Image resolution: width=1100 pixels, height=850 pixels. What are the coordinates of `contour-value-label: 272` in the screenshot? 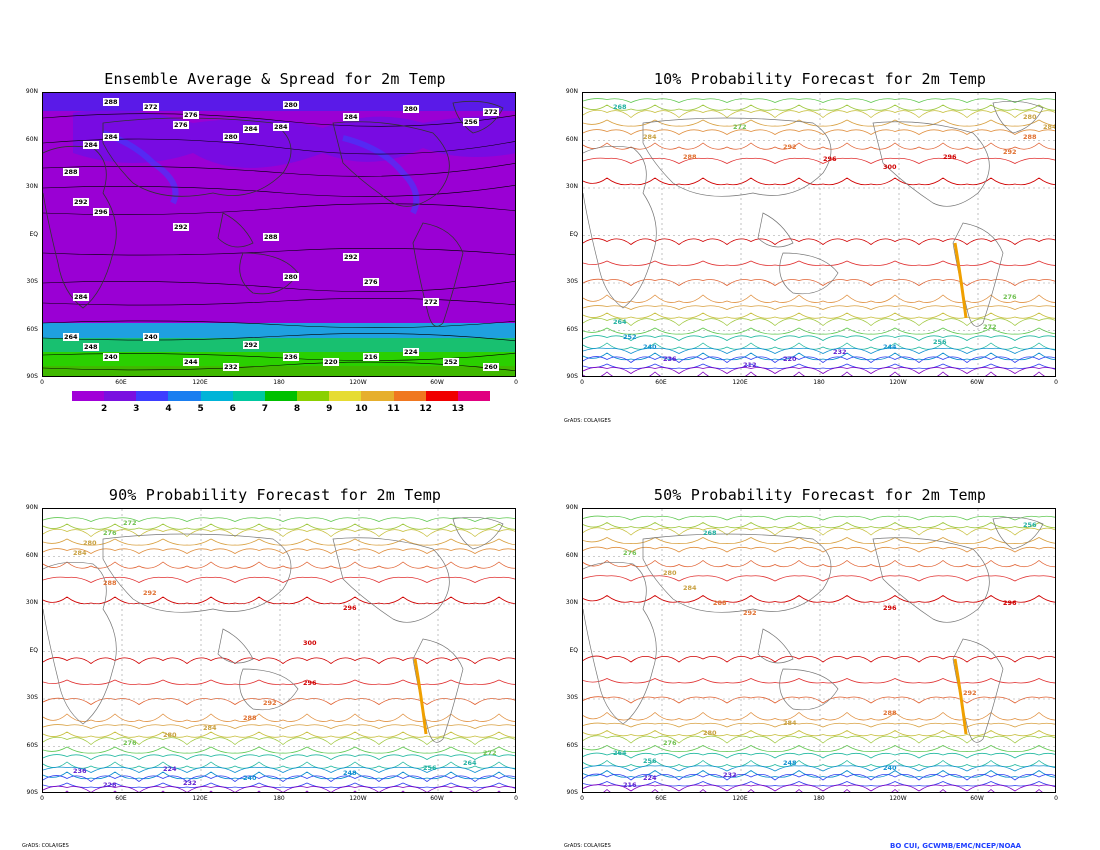 It's located at (740, 127).